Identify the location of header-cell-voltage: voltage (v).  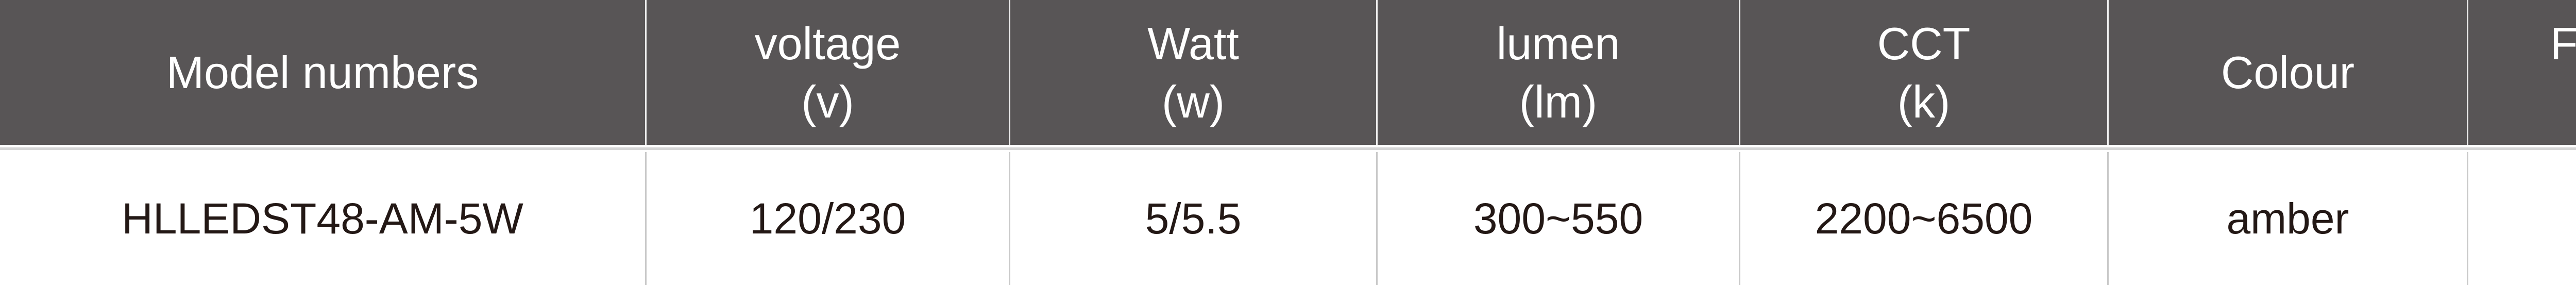
(827, 72).